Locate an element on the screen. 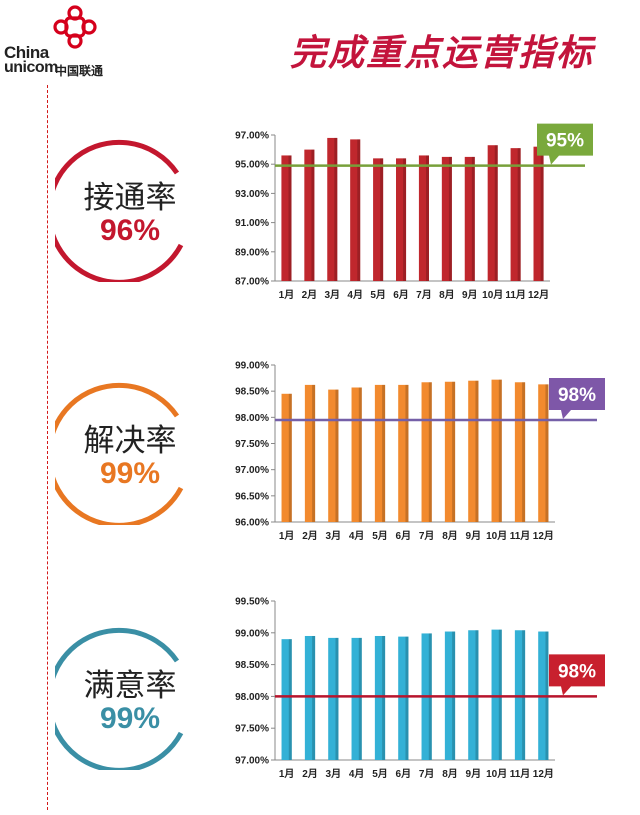 The image size is (640, 815). china-unicom-logo: China unicom 中国联通 is located at coordinates (60, 40).